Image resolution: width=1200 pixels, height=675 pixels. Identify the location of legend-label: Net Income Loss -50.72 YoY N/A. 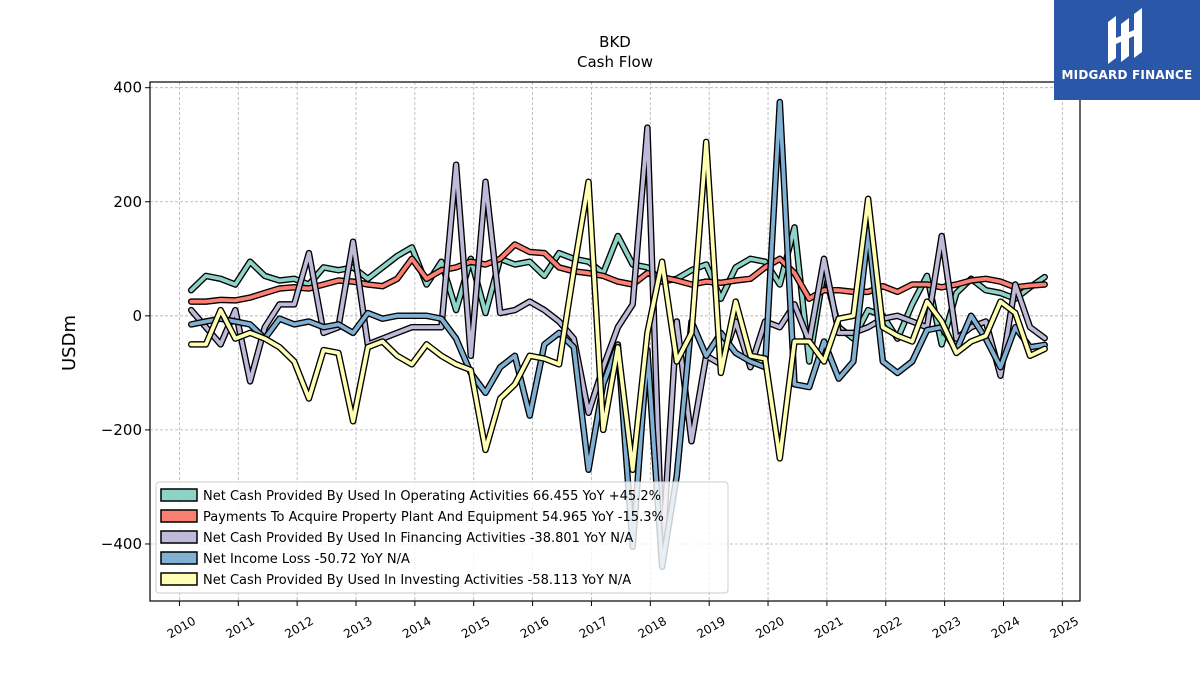
(306, 559).